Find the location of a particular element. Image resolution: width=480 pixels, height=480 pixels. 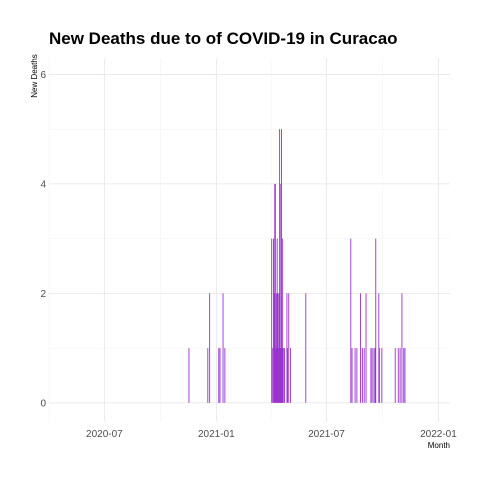

x-tick-labels: 2020-07 2021-01 2021-07 2022-01 is located at coordinates (271, 434).